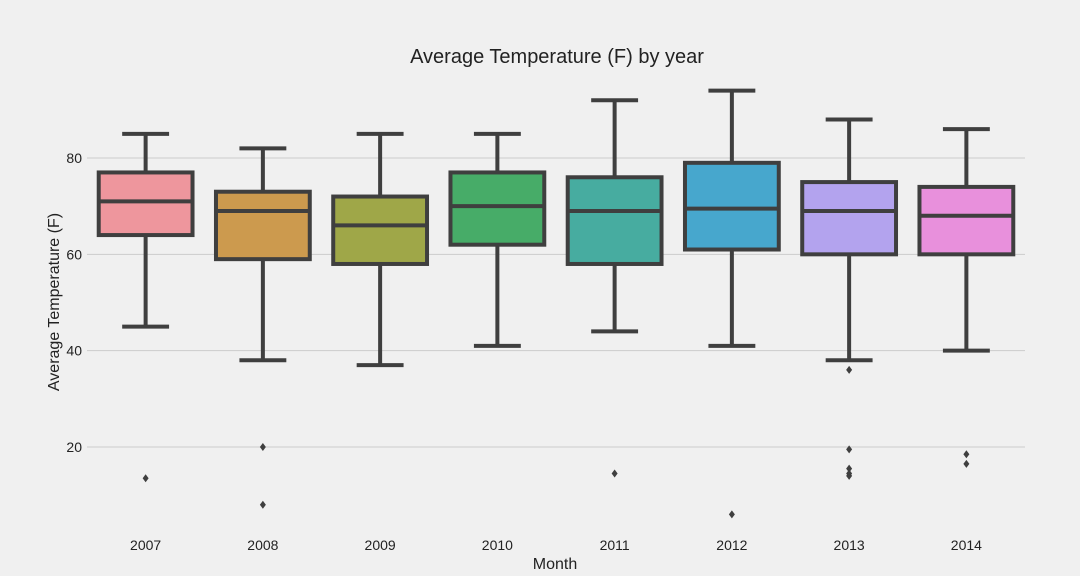 Image resolution: width=1080 pixels, height=576 pixels. Describe the element at coordinates (849, 298) in the screenshot. I see `box-2013` at that location.